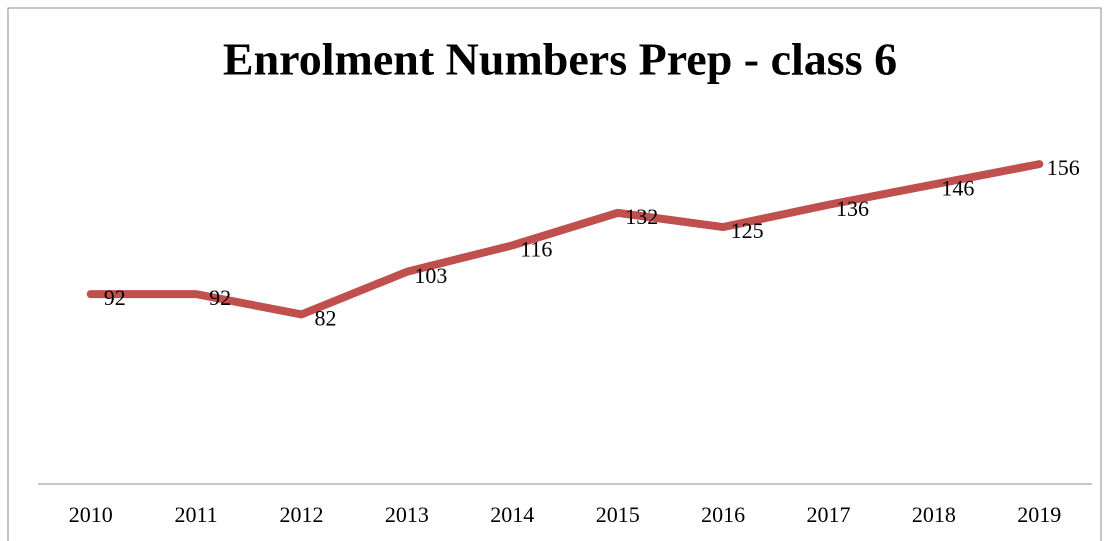  Describe the element at coordinates (512, 514) in the screenshot. I see `x-tick-label: 2014` at that location.